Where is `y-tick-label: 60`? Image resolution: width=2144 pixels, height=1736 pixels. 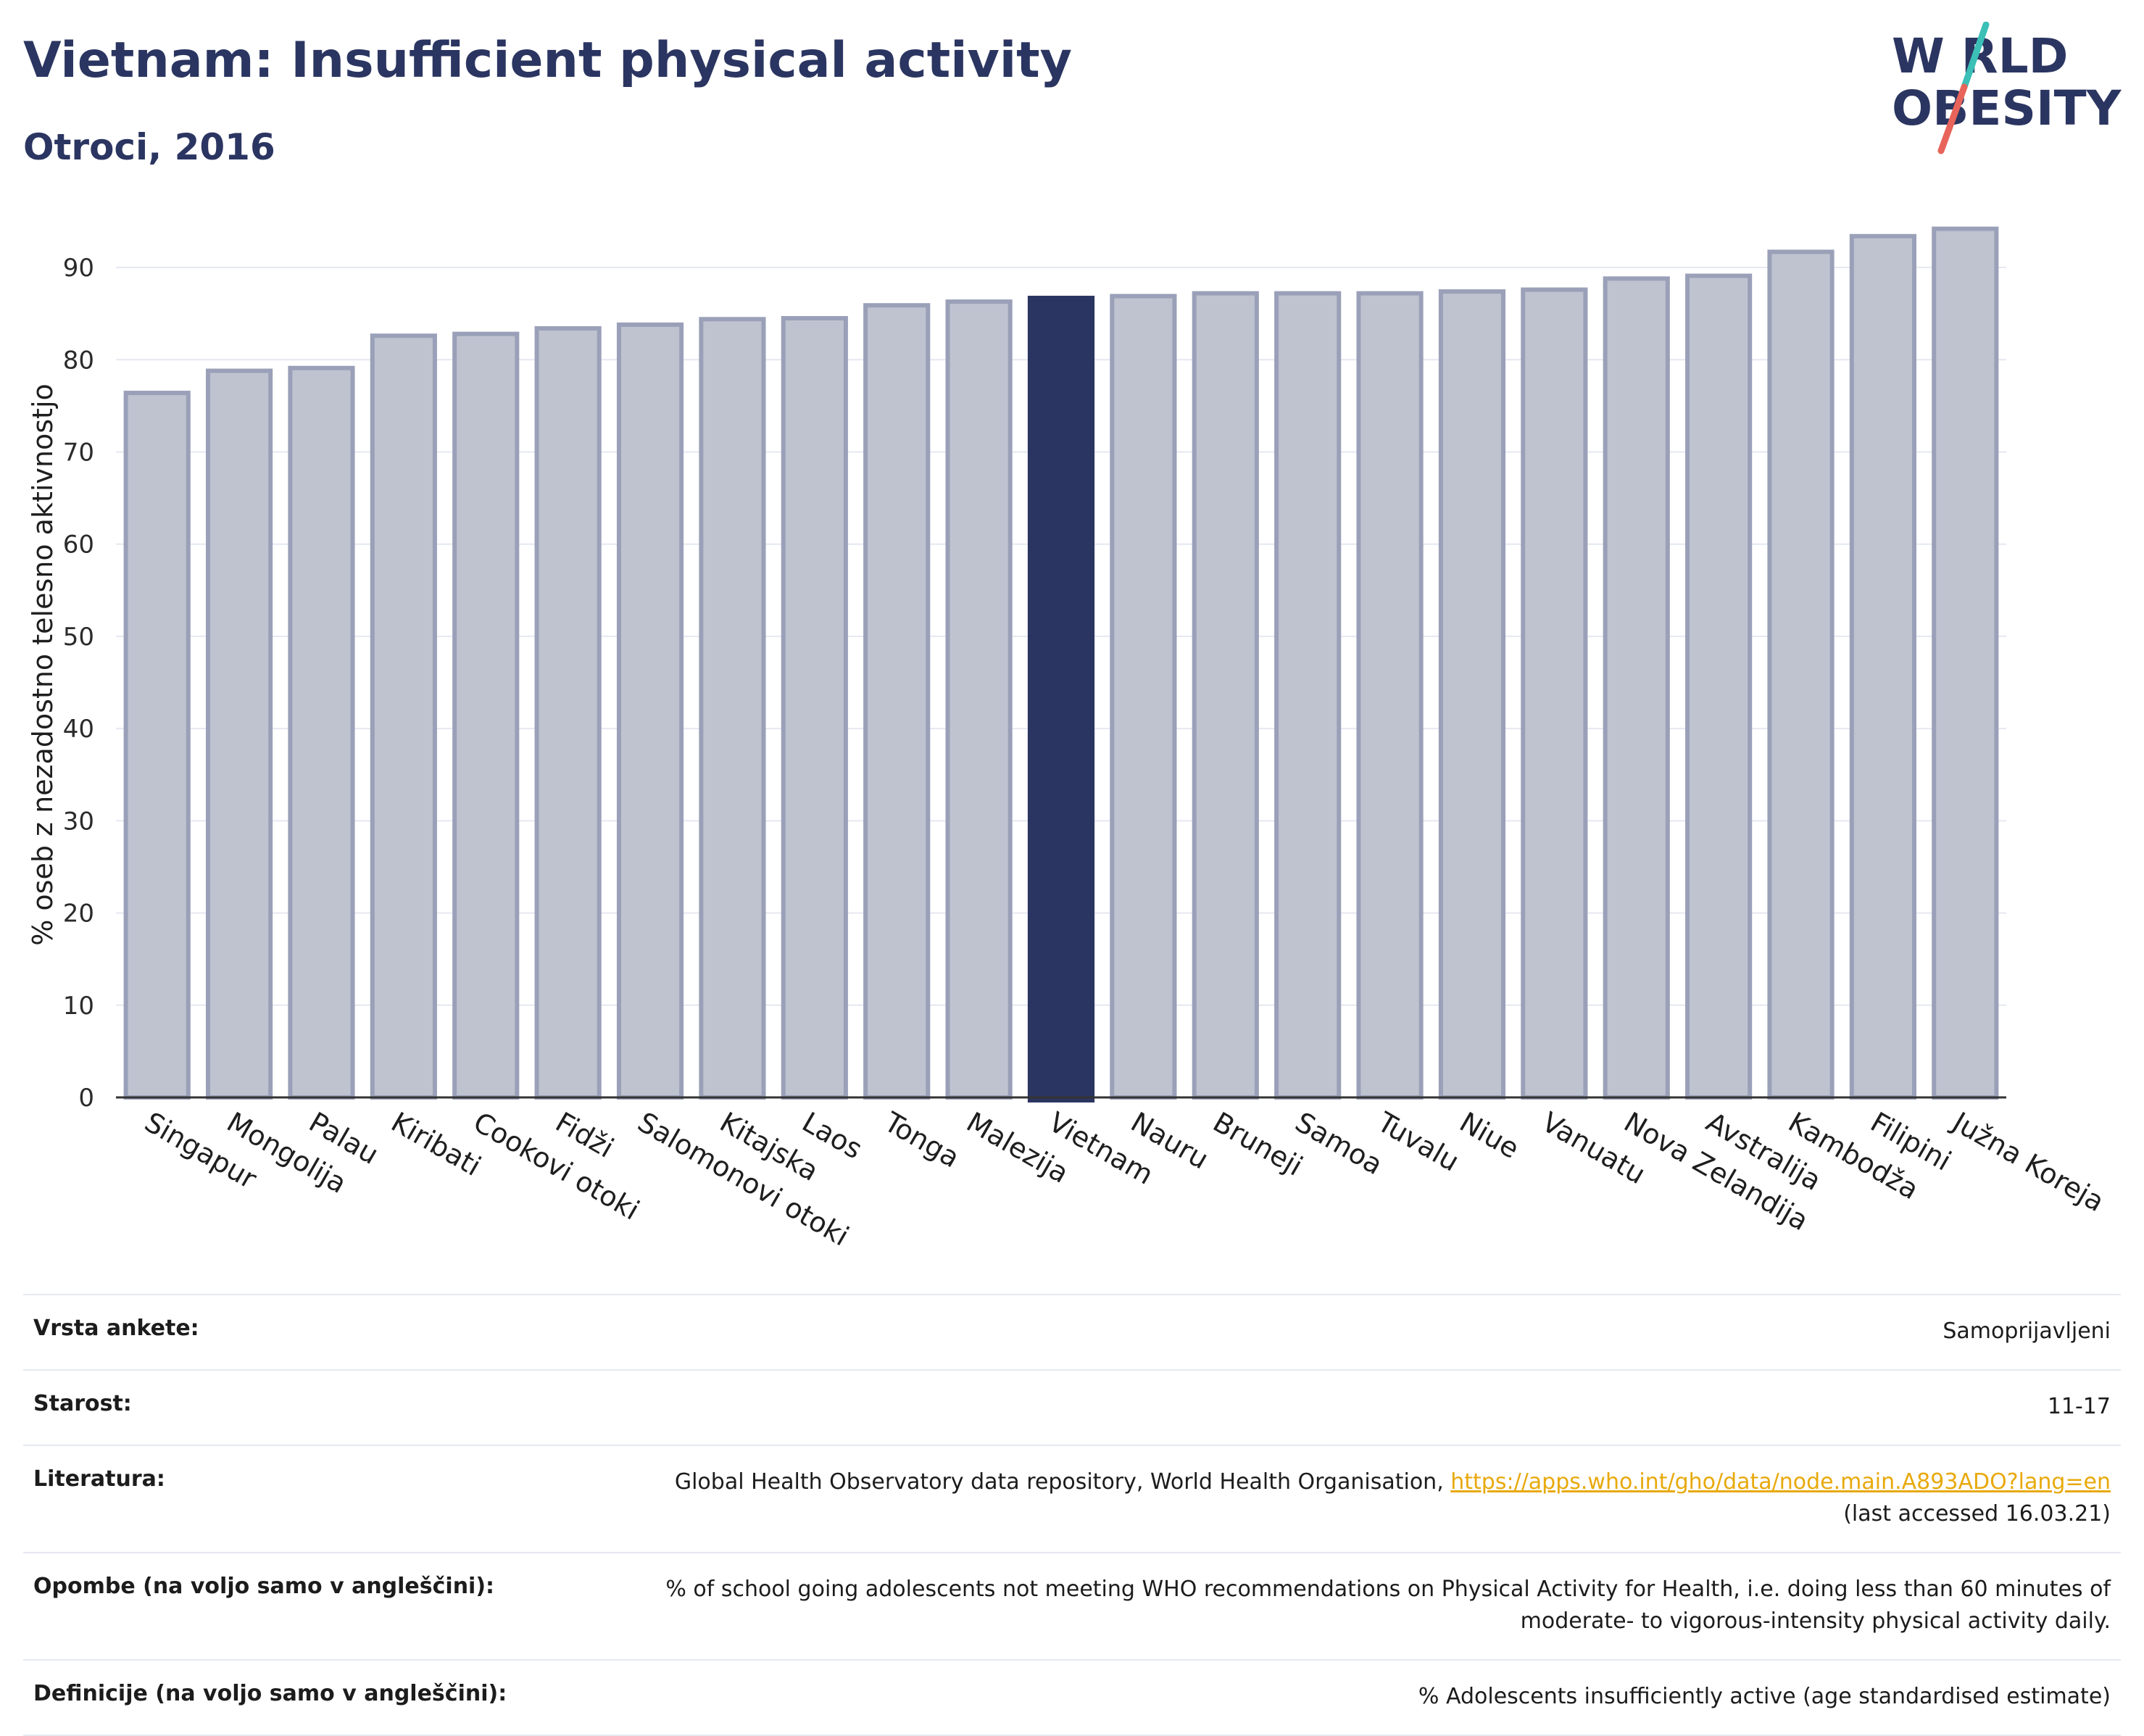 y-tick-label: 60 is located at coordinates (78, 545).